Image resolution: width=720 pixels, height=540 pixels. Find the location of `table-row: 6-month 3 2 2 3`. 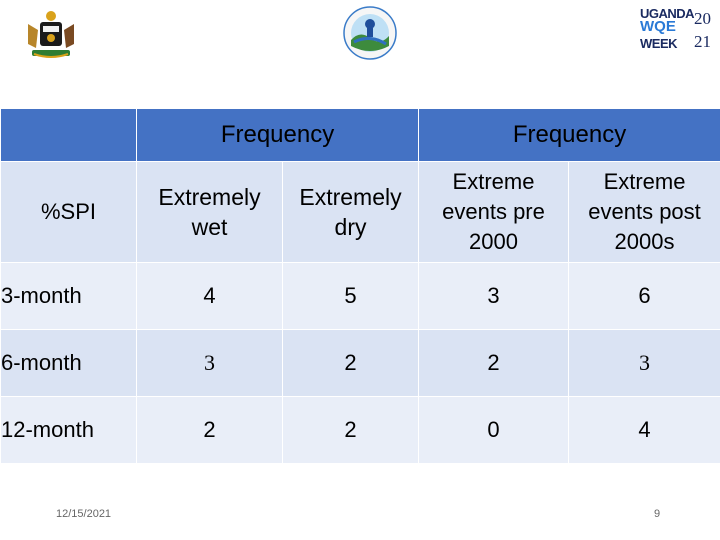

table-row: 6-month 3 2 2 3 is located at coordinates (360, 363).